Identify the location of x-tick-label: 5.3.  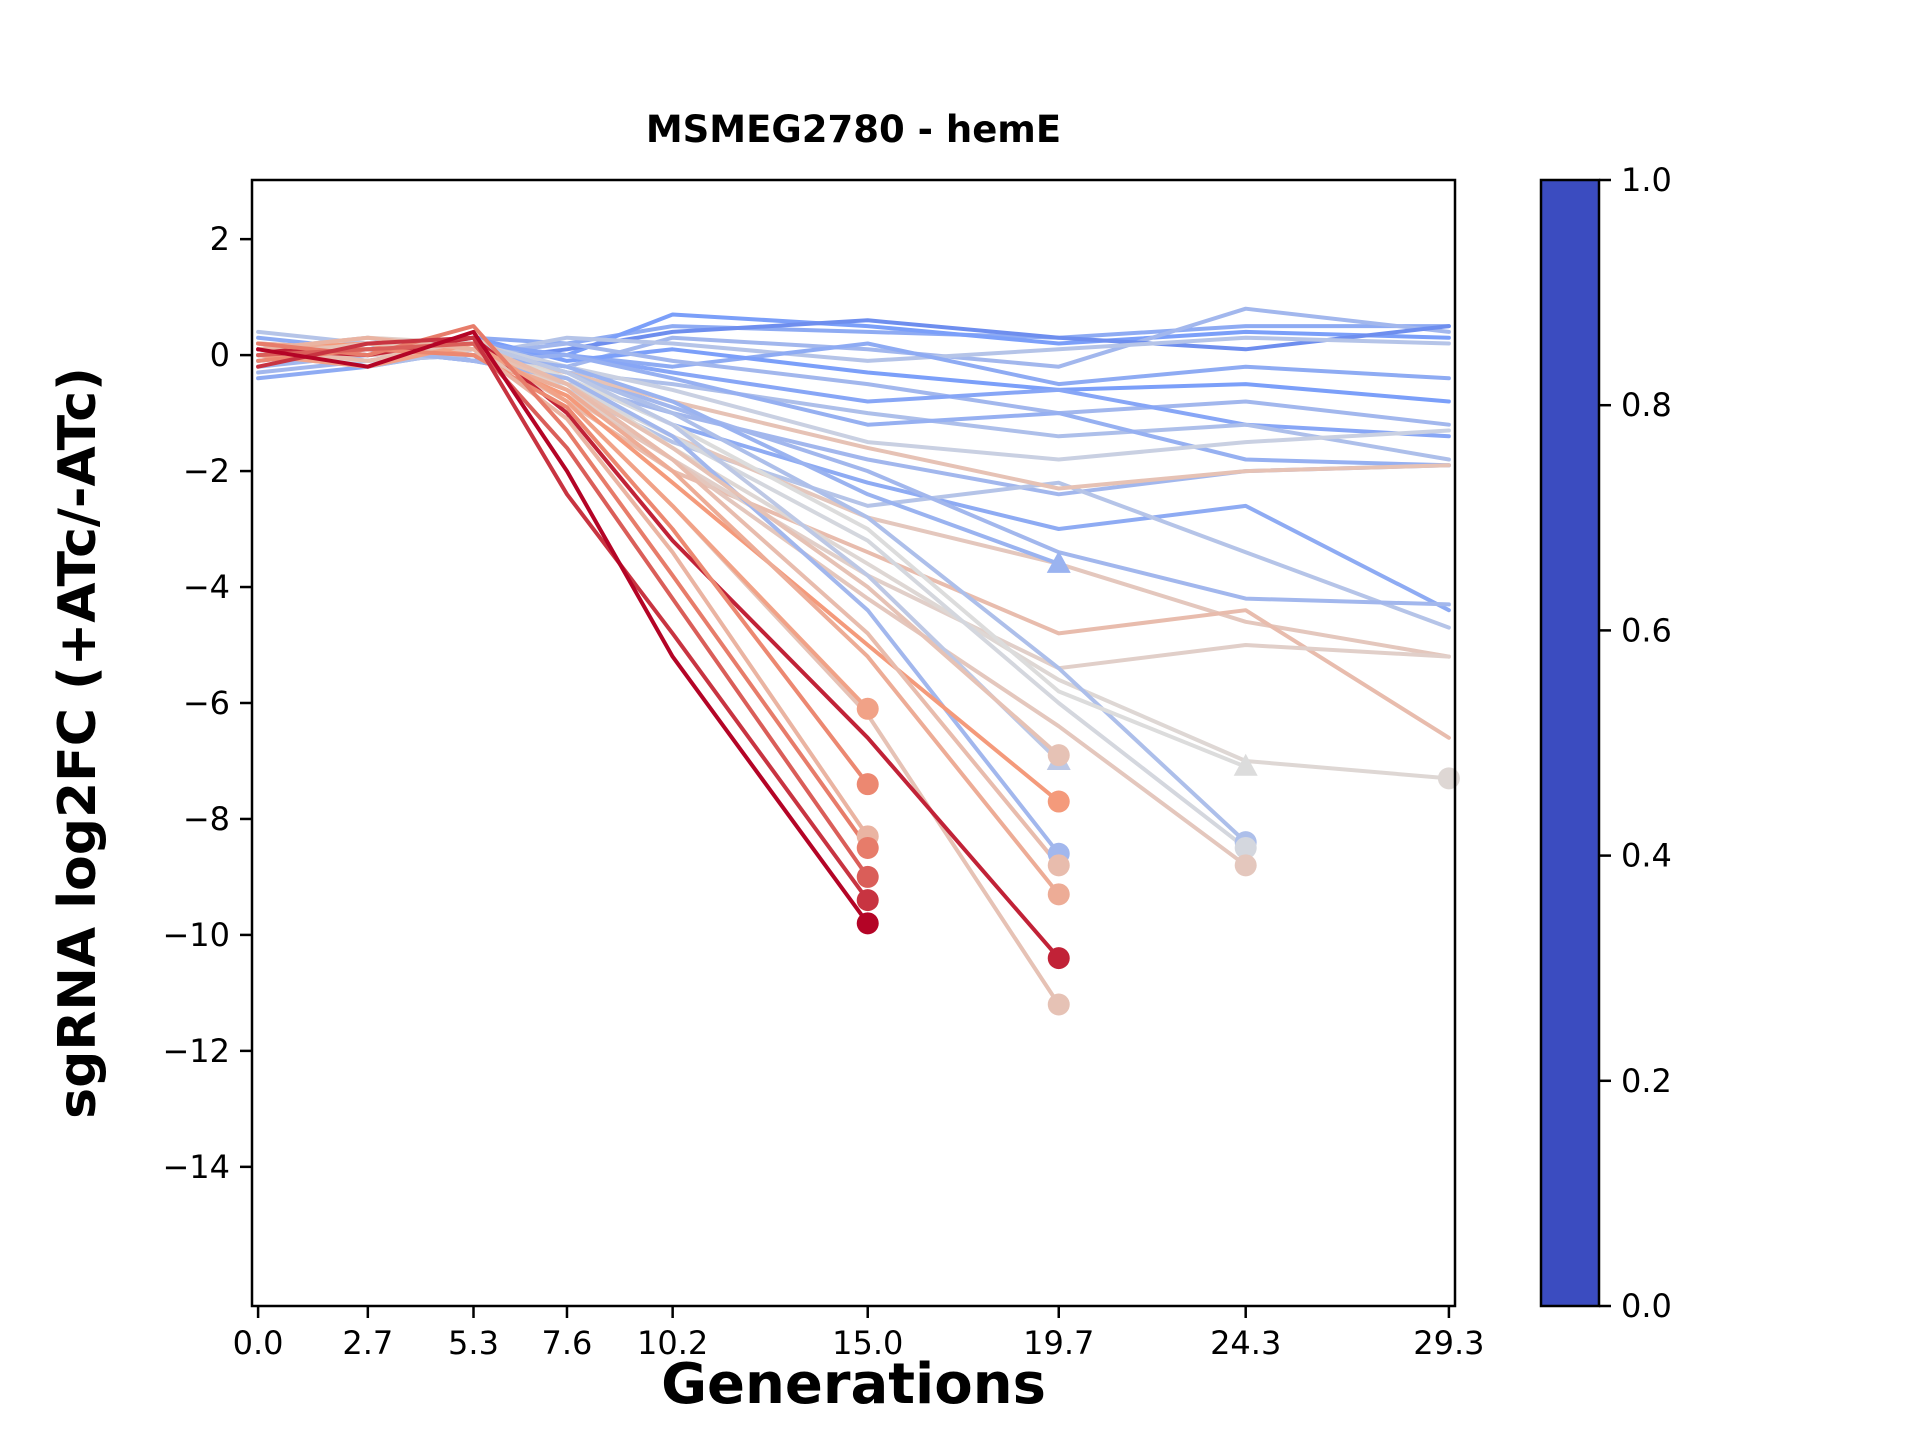
(473, 1343).